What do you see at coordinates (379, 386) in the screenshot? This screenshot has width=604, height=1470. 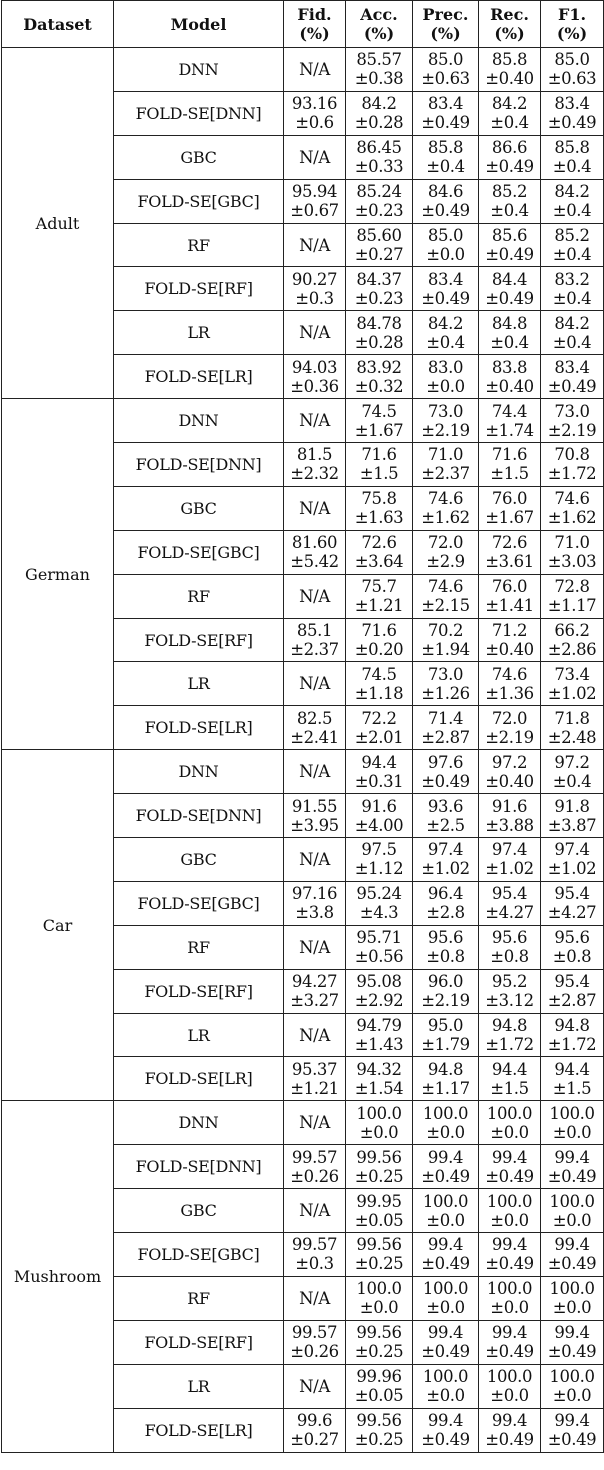 I see `std-value: ±0.32` at bounding box center [379, 386].